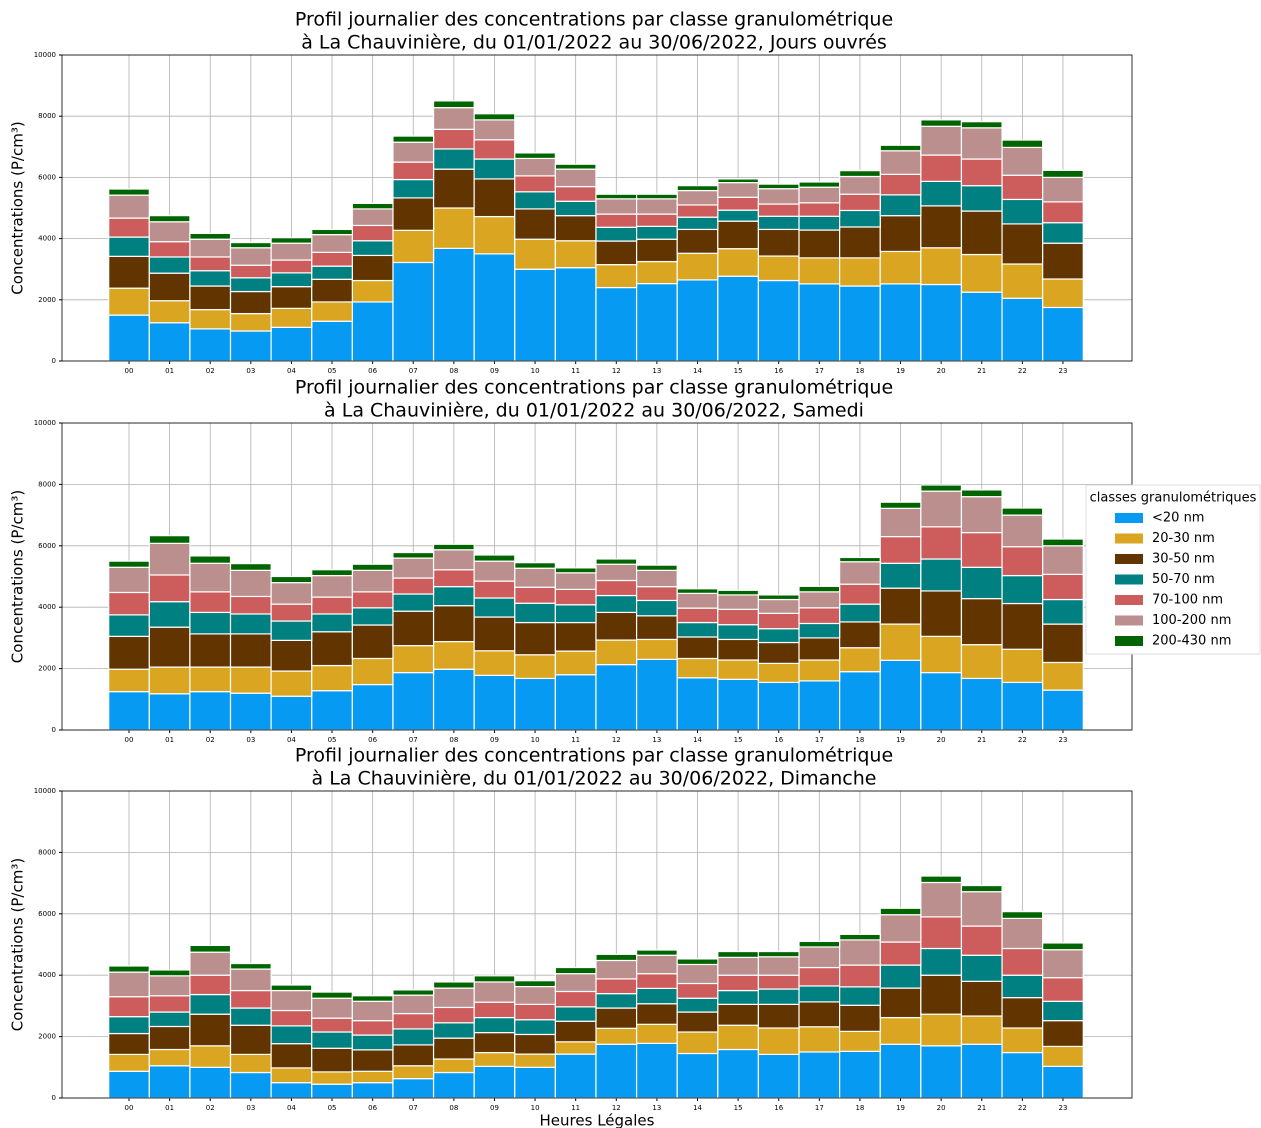 The width and height of the screenshot is (1261, 1128). I want to click on x-tick-label: 06, so click(372, 371).